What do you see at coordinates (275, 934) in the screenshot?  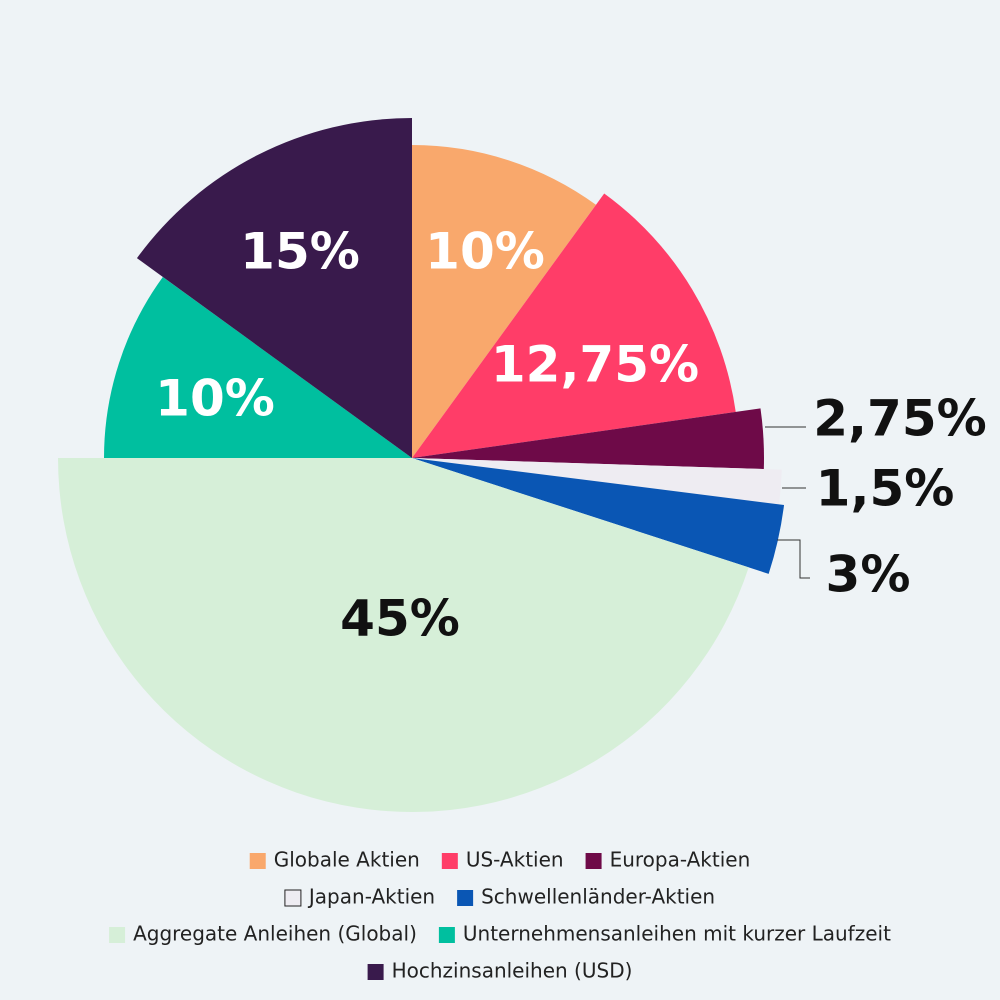 I see `legend-label: Aggregate Anleihen (Global)` at bounding box center [275, 934].